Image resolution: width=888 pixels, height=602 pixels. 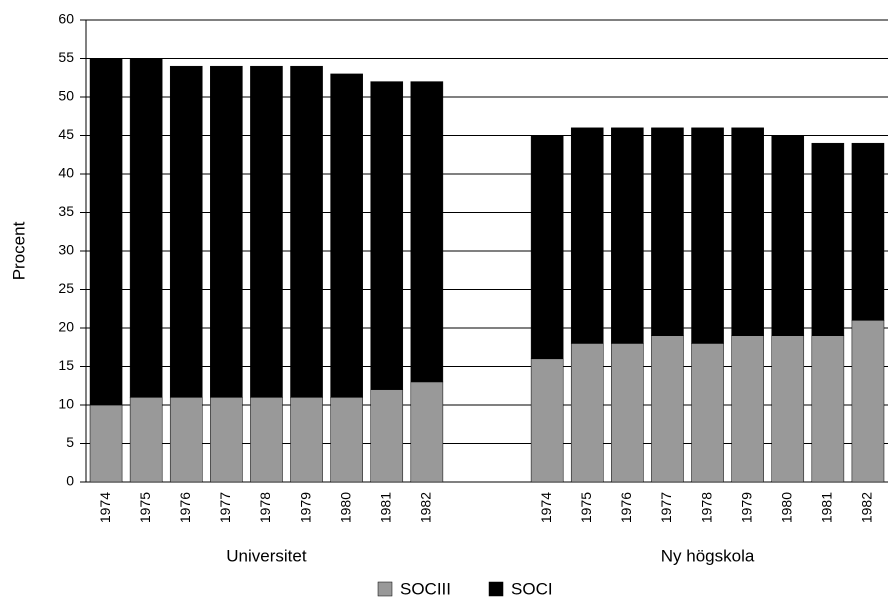 What do you see at coordinates (66, 134) in the screenshot?
I see `y-tick-label: 45` at bounding box center [66, 134].